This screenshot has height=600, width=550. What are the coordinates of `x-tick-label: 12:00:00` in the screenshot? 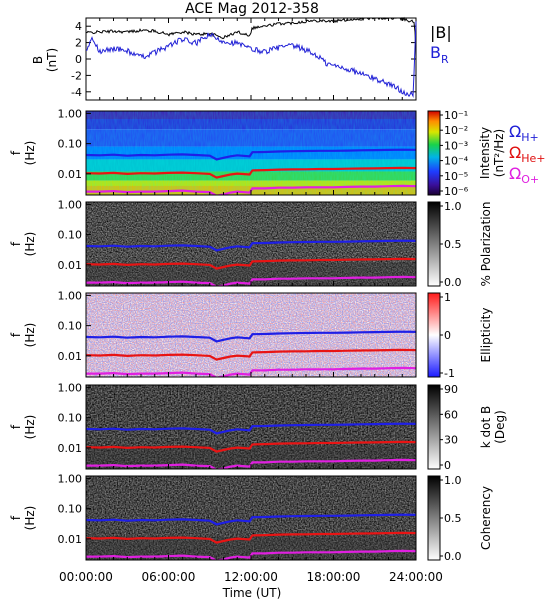 It's located at (251, 577).